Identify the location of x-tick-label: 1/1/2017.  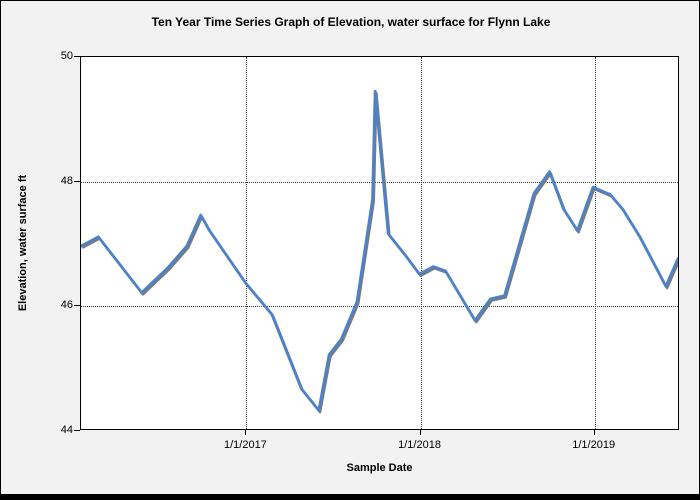
(245, 445).